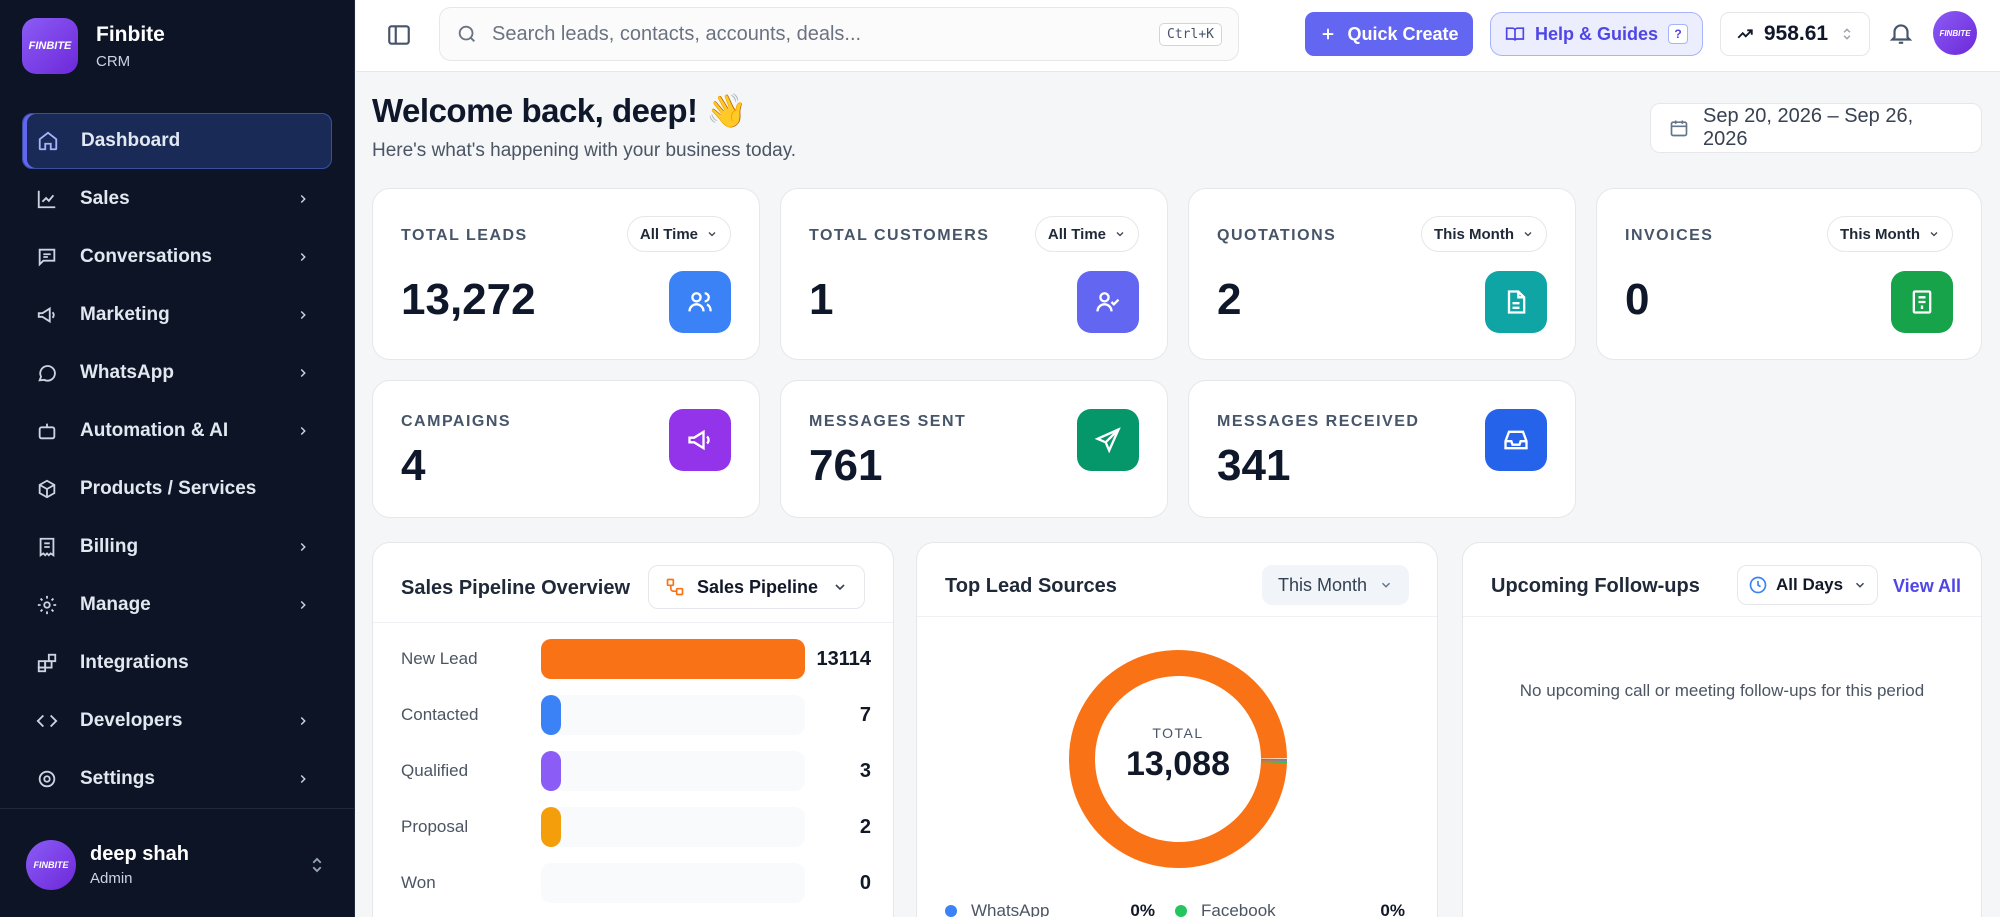 Image resolution: width=2000 pixels, height=917 pixels. I want to click on blocks-icon, so click(47, 663).